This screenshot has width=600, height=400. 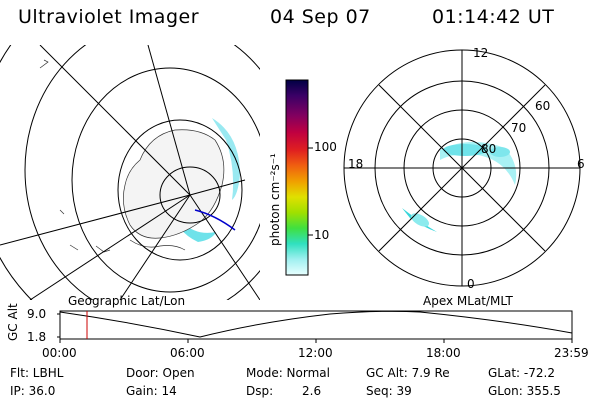 I want to click on colorbar-label: photon cm⁻²s⁻¹, so click(x=275, y=199).